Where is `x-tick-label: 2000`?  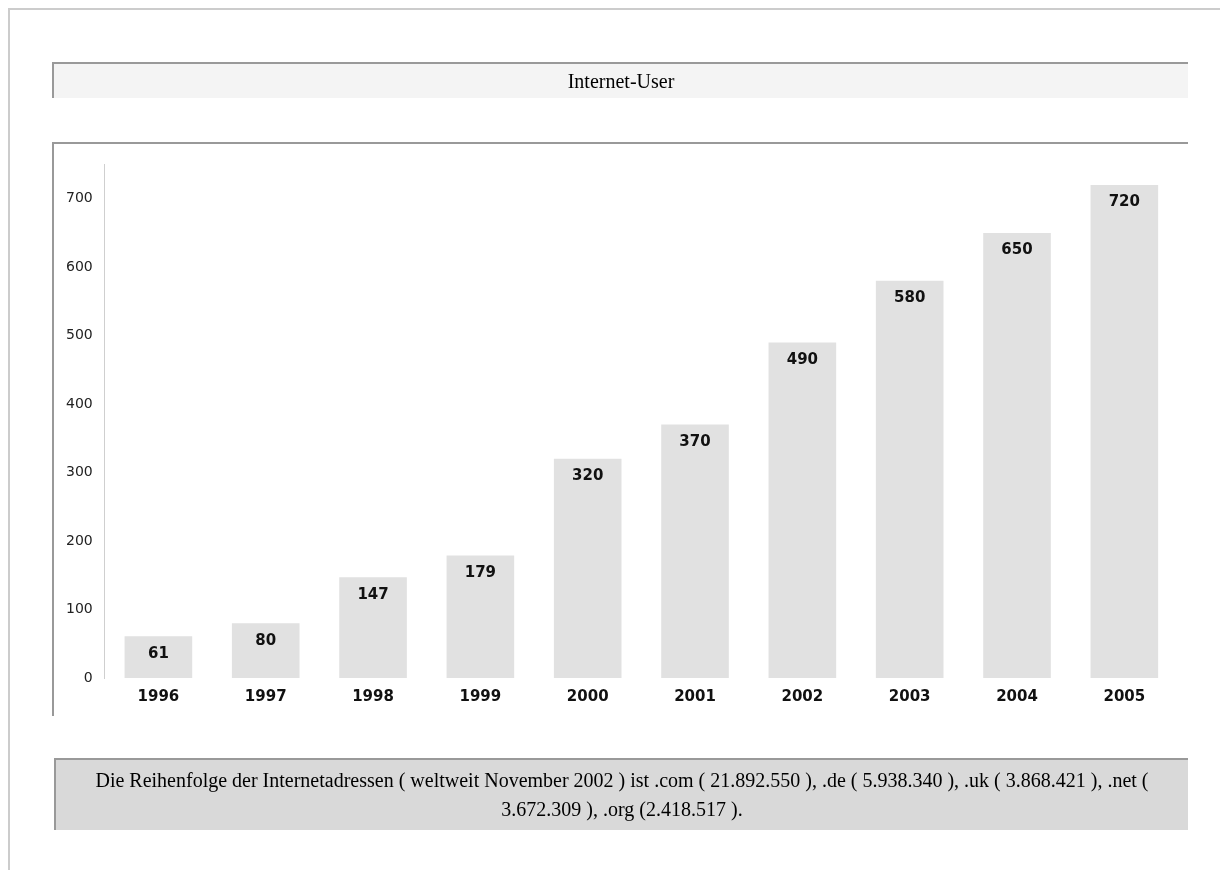
x-tick-label: 2000 is located at coordinates (587, 695).